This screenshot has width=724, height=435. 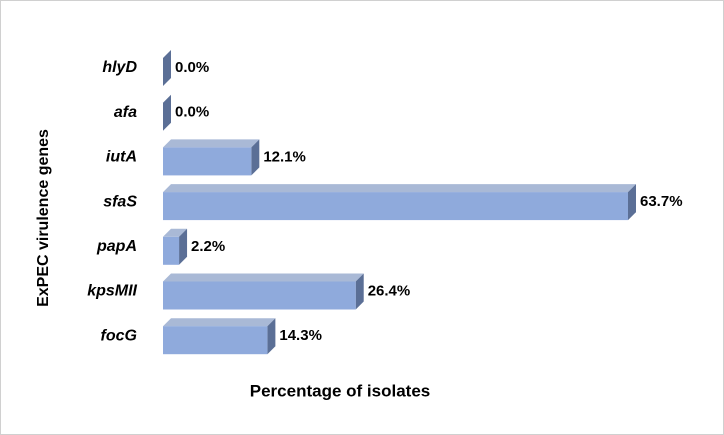 I want to click on data-label: 63.7%, so click(x=661, y=201).